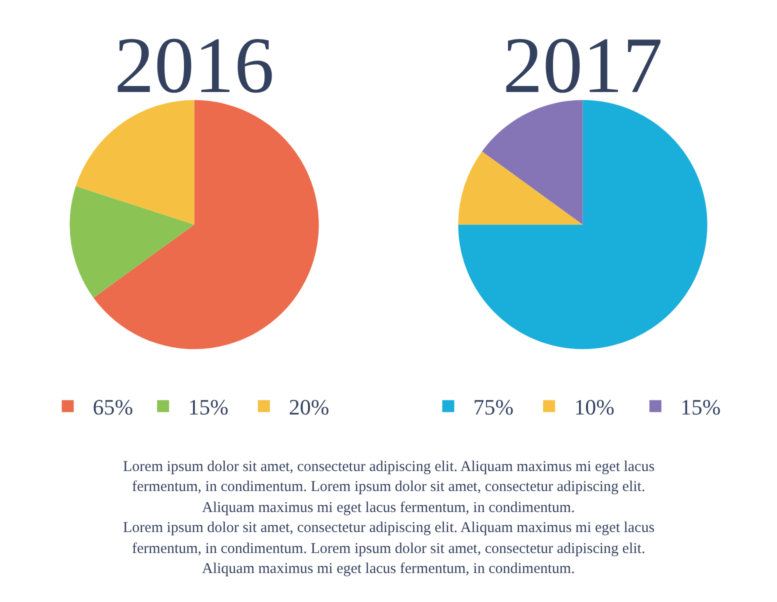 Image resolution: width=777 pixels, height=602 pixels. Describe the element at coordinates (600, 407) in the screenshot. I see `legend-label: 10%` at that location.